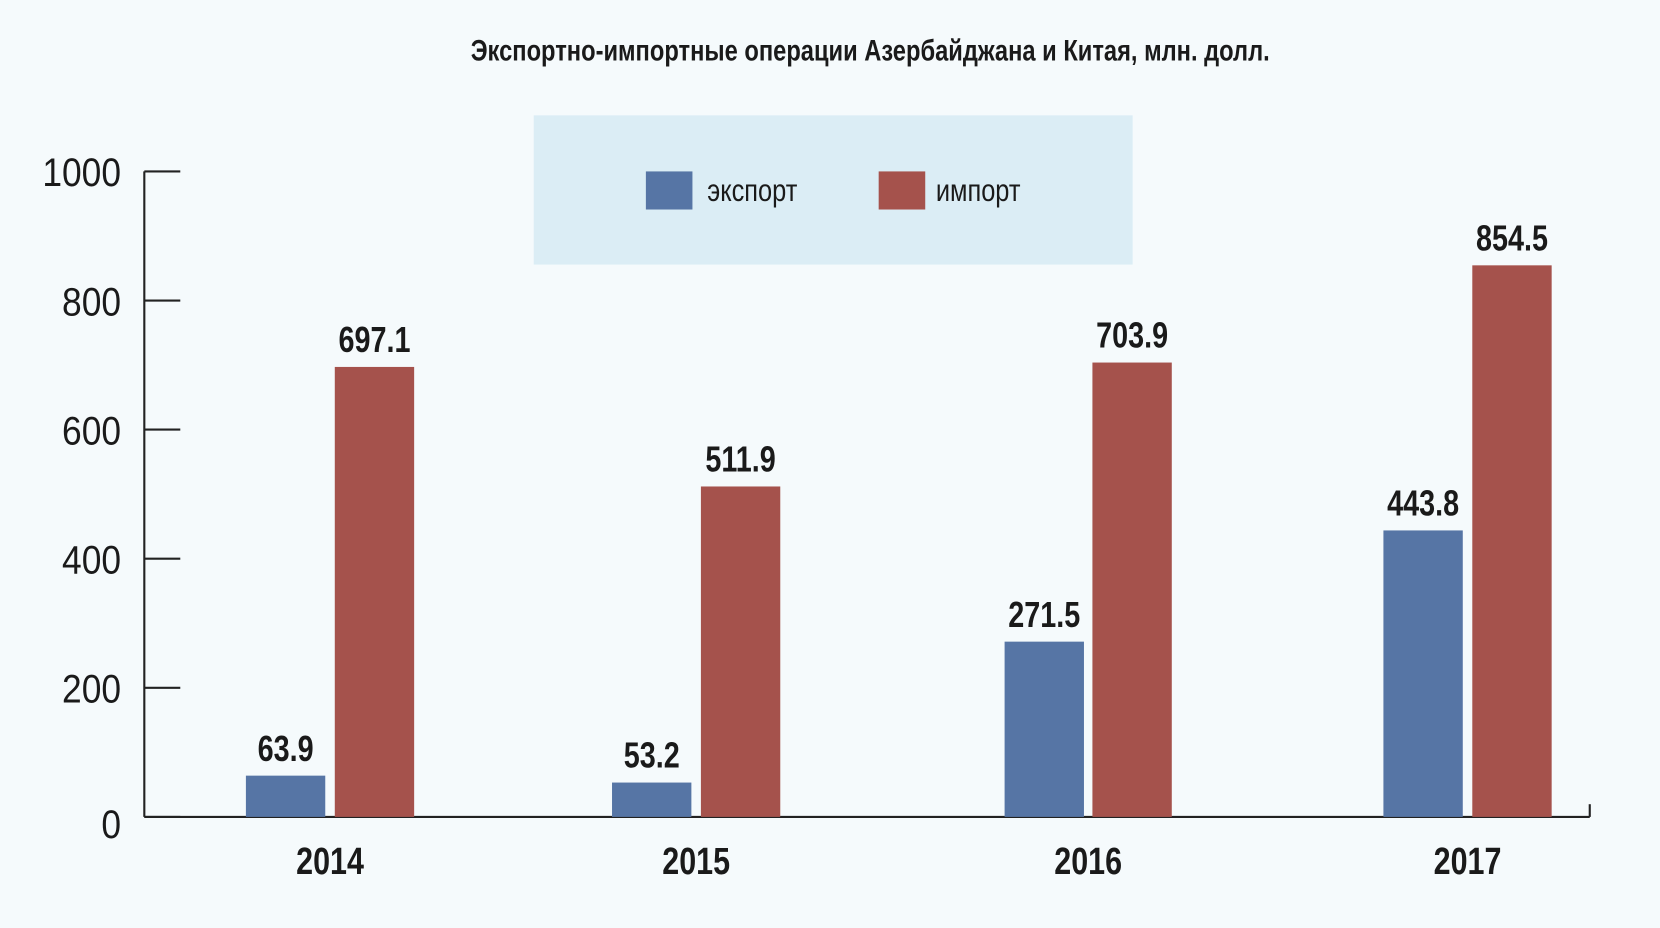 The height and width of the screenshot is (928, 1660). What do you see at coordinates (1044, 729) in the screenshot?
I see `bar-export-2016` at bounding box center [1044, 729].